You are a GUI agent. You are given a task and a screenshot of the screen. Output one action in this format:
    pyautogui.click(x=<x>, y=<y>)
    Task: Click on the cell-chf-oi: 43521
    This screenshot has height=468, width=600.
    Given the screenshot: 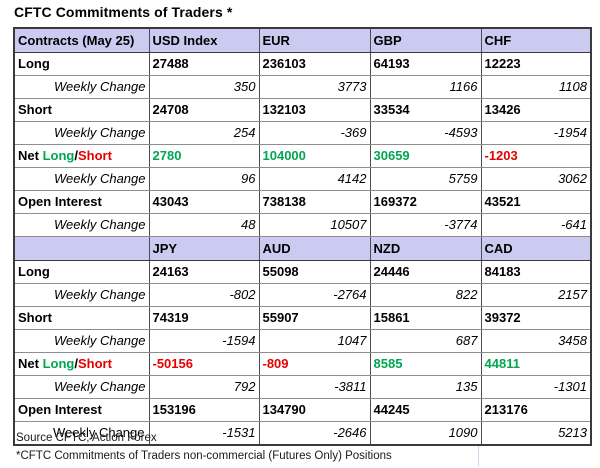 What is the action you would take?
    pyautogui.click(x=536, y=202)
    